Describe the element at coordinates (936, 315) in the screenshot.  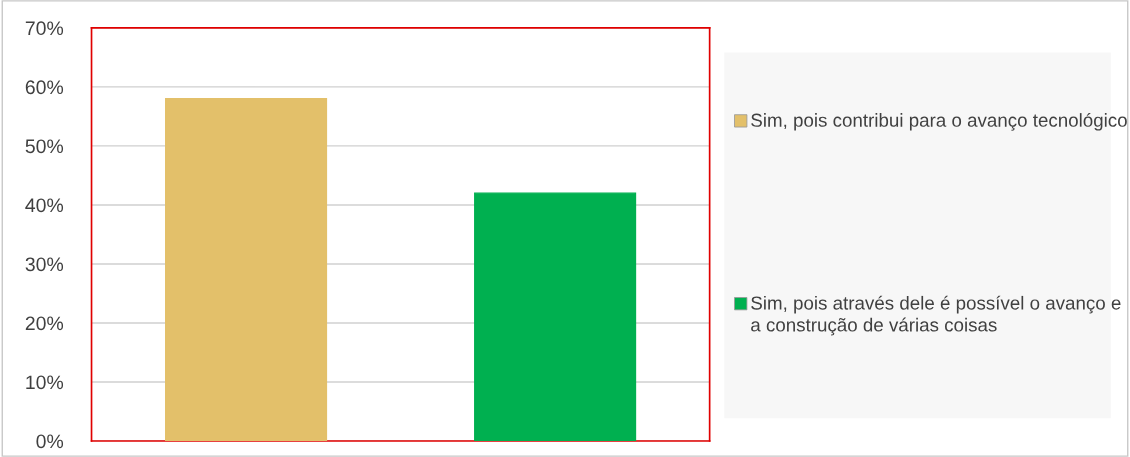
I see `legend-label: Sim, pois através dele é possível o avanço e a construção de várias coisas` at that location.